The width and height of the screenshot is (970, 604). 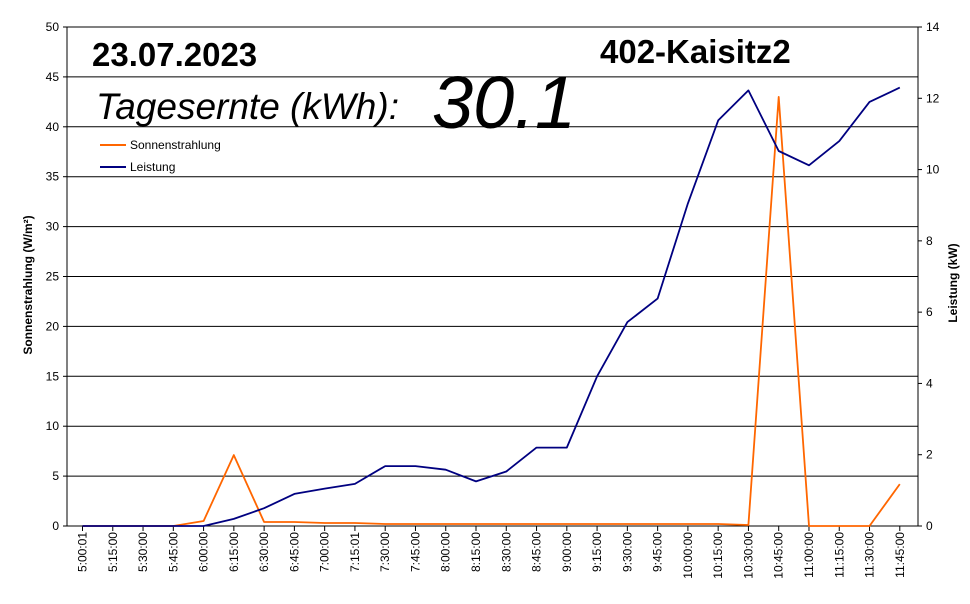 What do you see at coordinates (953, 283) in the screenshot?
I see `y-axis-right-label: Leistung (kW)` at bounding box center [953, 283].